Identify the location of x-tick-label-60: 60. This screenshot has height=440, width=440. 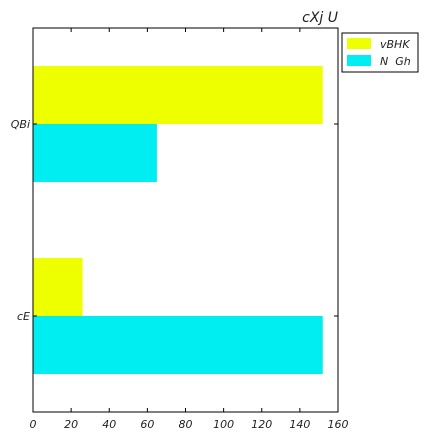
(147, 424).